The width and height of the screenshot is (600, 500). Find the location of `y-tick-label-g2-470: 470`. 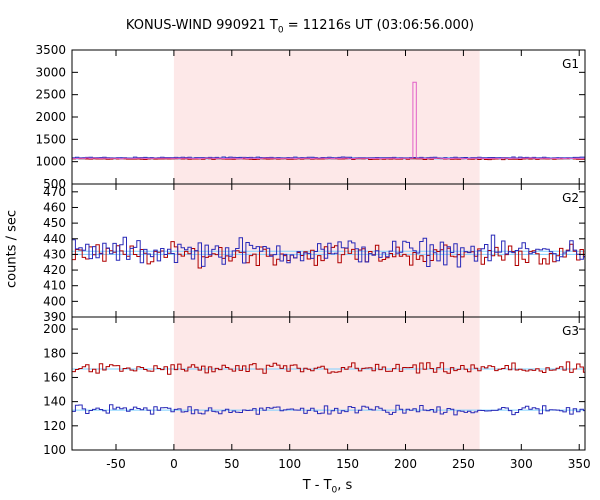

y-tick-label-g2-470: 470 is located at coordinates (54, 192).